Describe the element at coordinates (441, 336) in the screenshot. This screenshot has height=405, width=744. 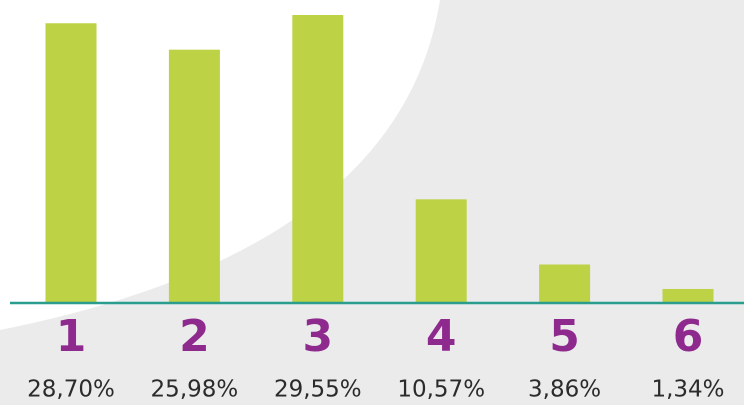
I see `category-label: 4` at that location.